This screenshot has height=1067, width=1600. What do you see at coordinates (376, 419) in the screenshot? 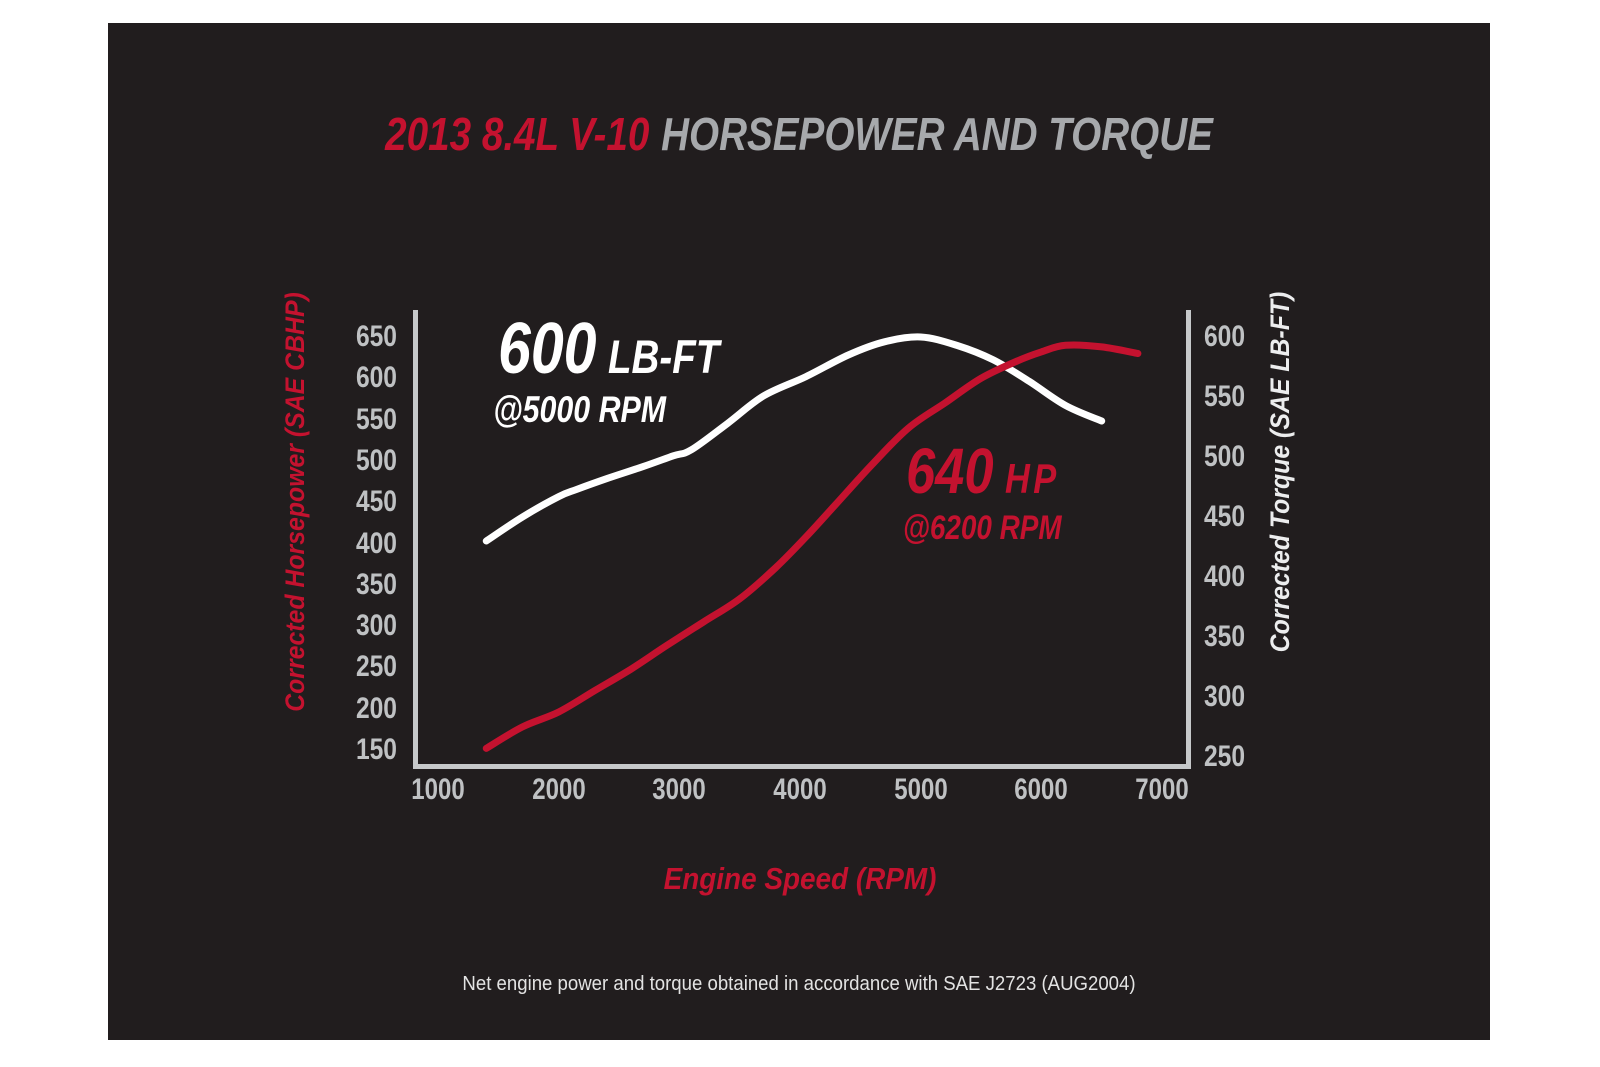
I see `left-axis-tick-550: 550` at bounding box center [376, 419].